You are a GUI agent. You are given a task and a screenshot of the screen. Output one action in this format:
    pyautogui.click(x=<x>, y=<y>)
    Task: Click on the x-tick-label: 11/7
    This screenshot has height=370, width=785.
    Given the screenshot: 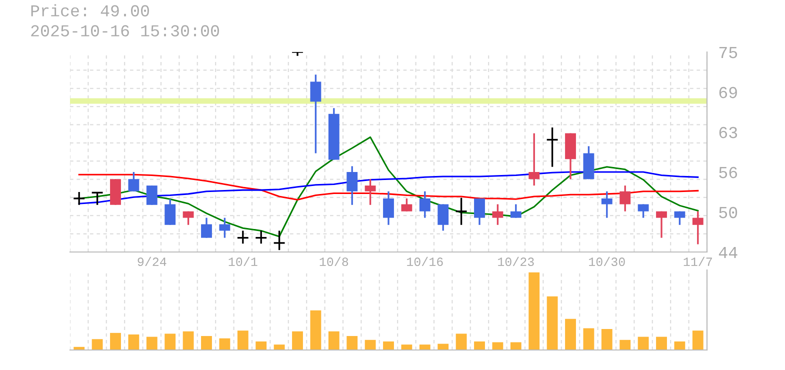 What is the action you would take?
    pyautogui.click(x=698, y=261)
    